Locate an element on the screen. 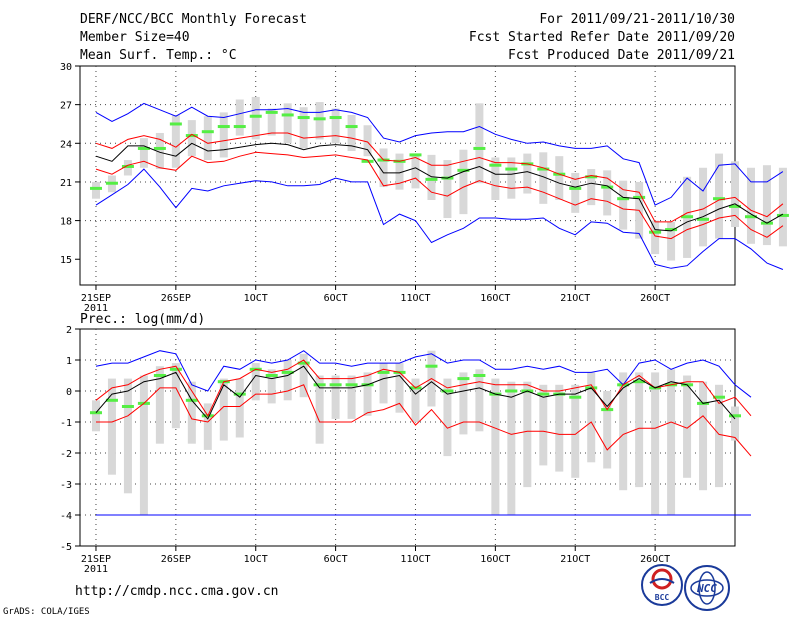  y-tick-label: -1 is located at coordinates (66, 423).